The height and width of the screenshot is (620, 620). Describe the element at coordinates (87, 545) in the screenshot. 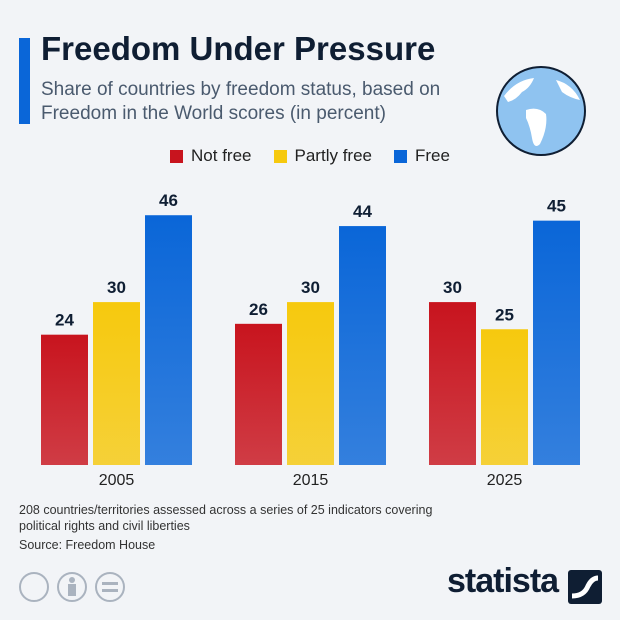

I see `source: Source: Freedom House` at that location.